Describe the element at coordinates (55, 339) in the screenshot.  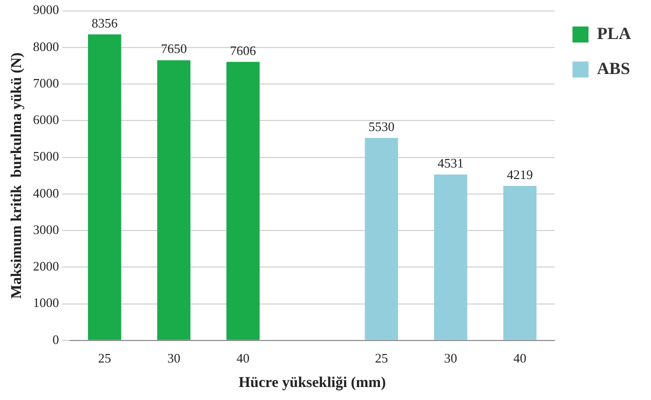
I see `y-tick-label: 0` at that location.